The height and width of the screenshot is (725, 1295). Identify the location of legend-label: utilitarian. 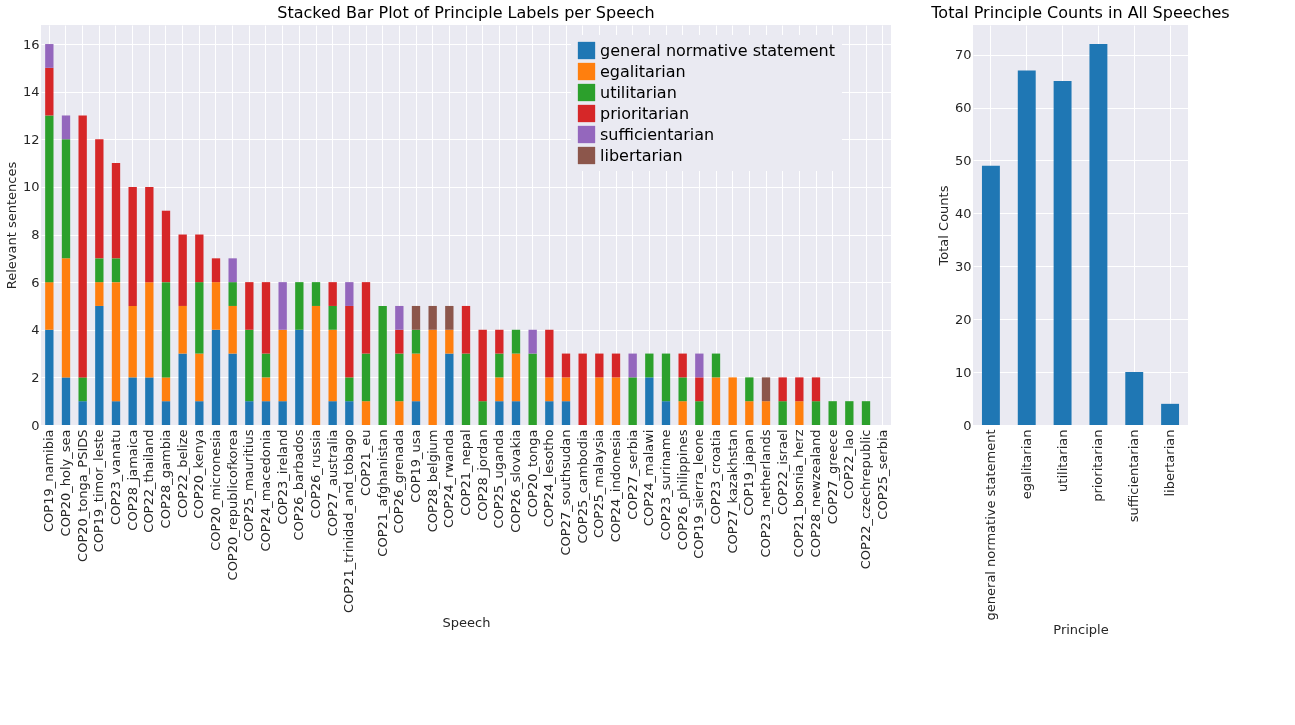
(638, 92).